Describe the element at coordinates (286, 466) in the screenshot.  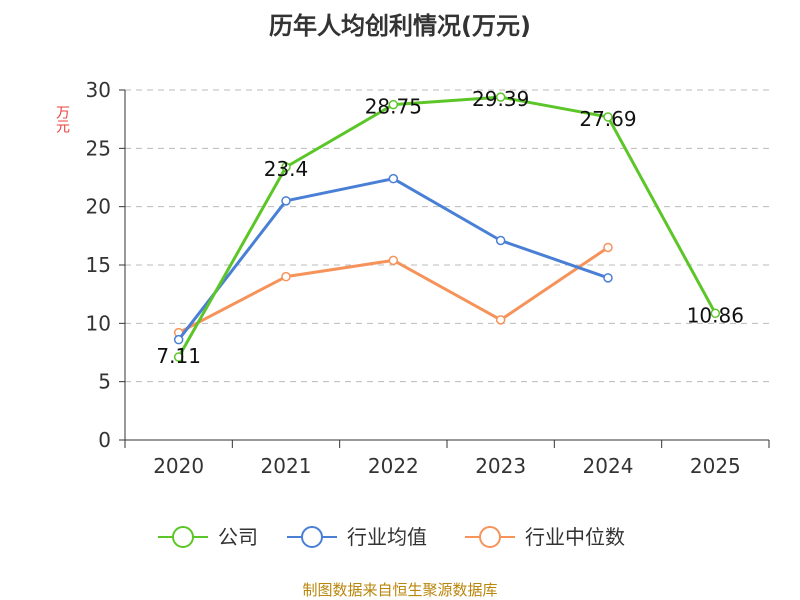
I see `x-tick-label: 2021` at that location.